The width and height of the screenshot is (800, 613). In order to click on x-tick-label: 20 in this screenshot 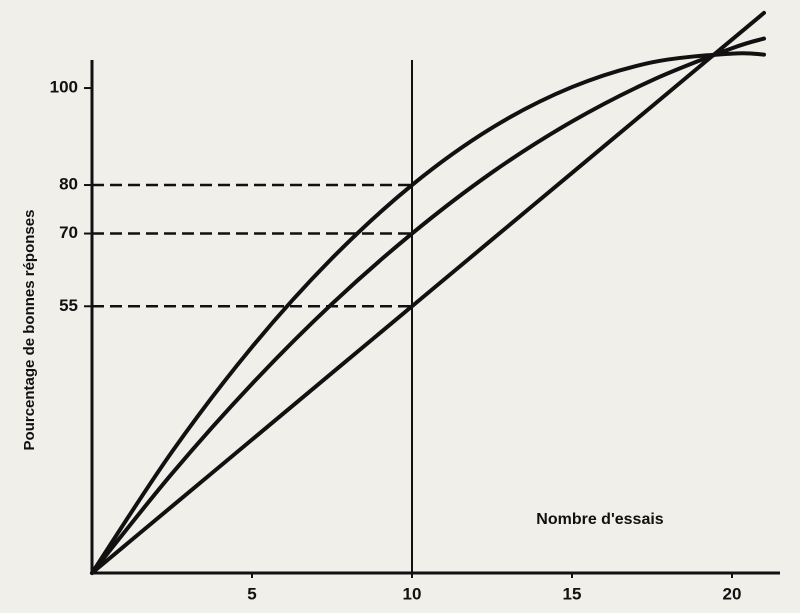, I will do `click(732, 593)`.